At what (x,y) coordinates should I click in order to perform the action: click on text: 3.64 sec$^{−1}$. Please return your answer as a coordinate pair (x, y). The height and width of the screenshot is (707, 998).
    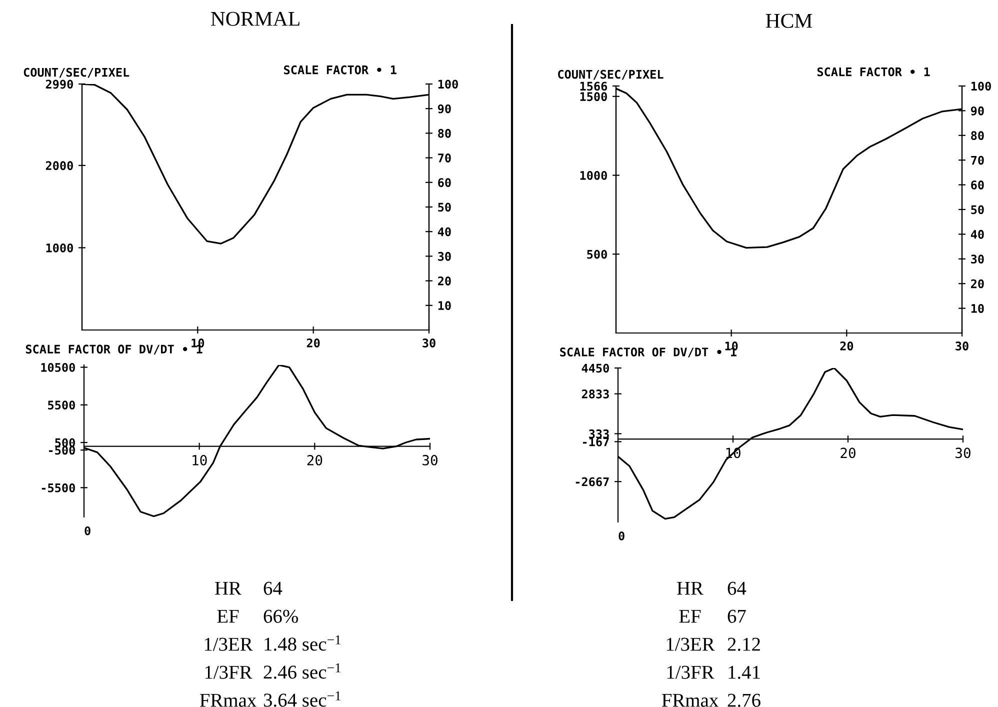
    Looking at the image, I should click on (302, 699).